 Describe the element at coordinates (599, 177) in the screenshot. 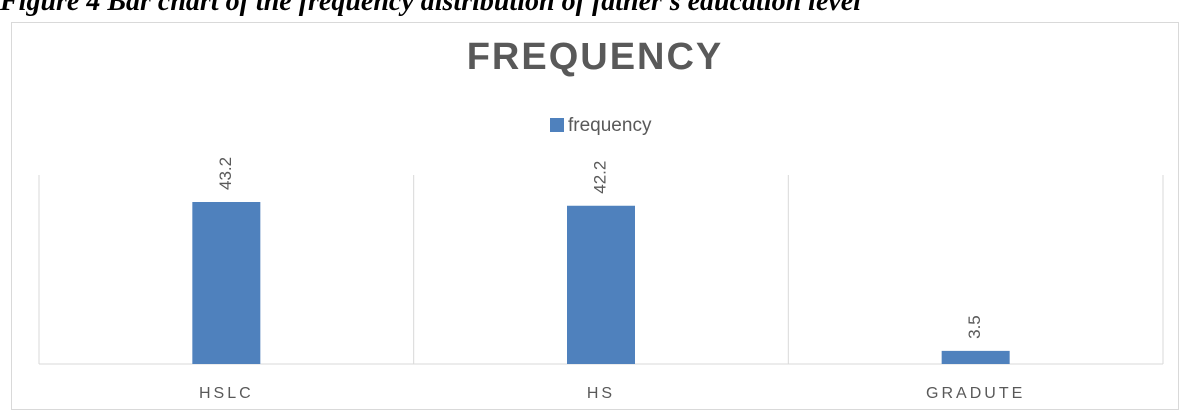

I see `data-label-hs: 42.2` at that location.